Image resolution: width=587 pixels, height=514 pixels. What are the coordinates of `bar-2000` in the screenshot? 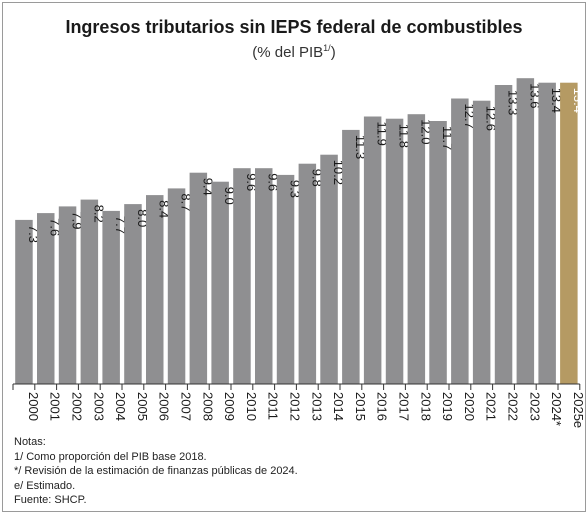 It's located at (24, 301).